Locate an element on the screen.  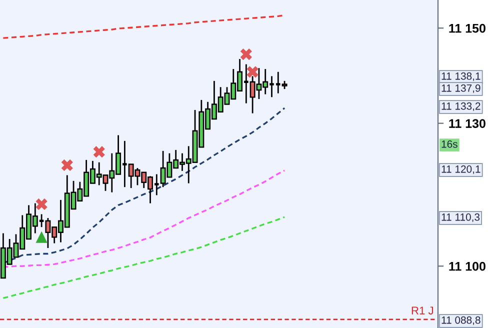
text: 11 138,1 is located at coordinates (461, 77).